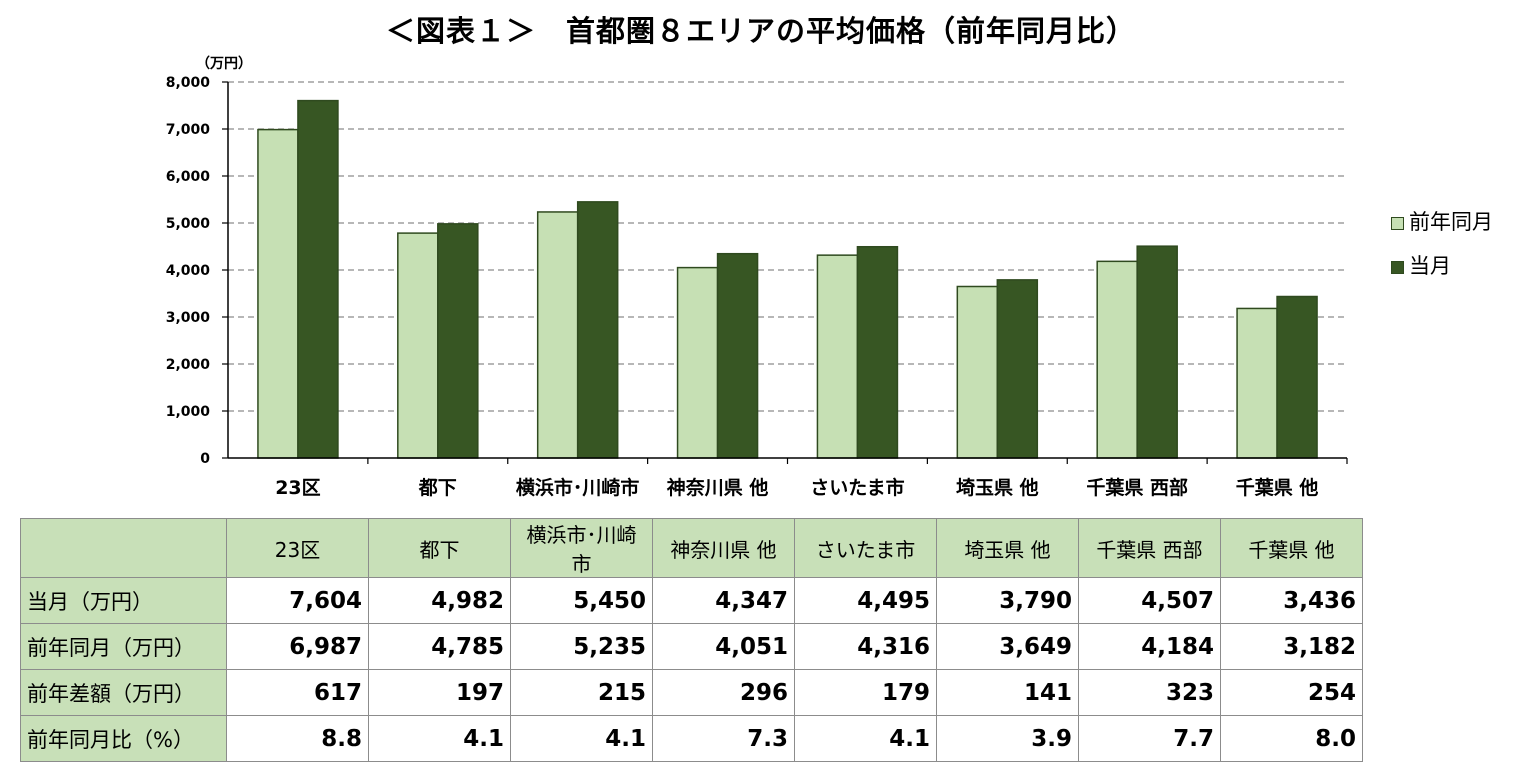 This screenshot has height=762, width=1522. Describe the element at coordinates (123, 646) in the screenshot. I see `table-row-label: 前年同月（万円）` at that location.